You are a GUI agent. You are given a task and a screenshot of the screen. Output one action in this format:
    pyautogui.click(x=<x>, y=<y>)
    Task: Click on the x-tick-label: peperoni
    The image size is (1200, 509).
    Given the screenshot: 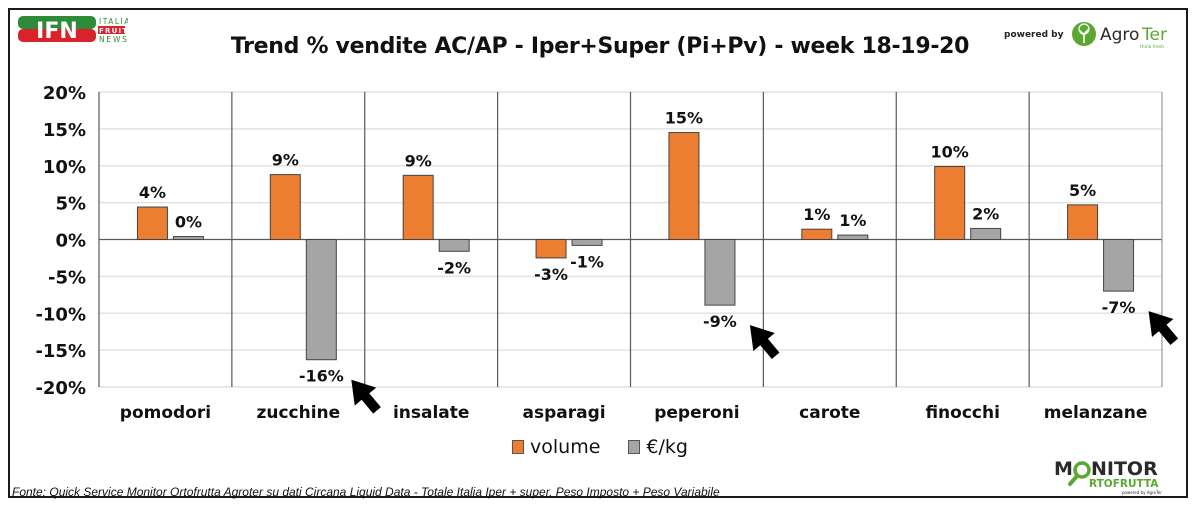 What is the action you would take?
    pyautogui.click(x=696, y=413)
    